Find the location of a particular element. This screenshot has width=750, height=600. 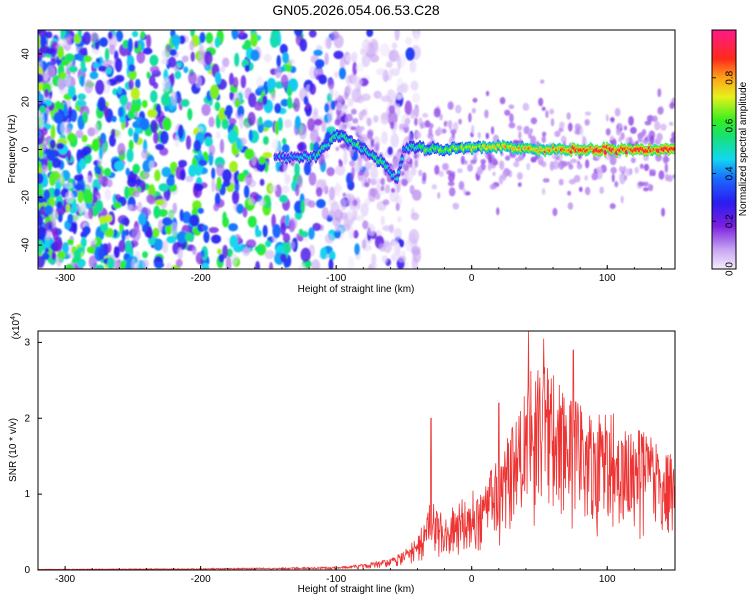

x-tick-label: 100 is located at coordinates (607, 579).